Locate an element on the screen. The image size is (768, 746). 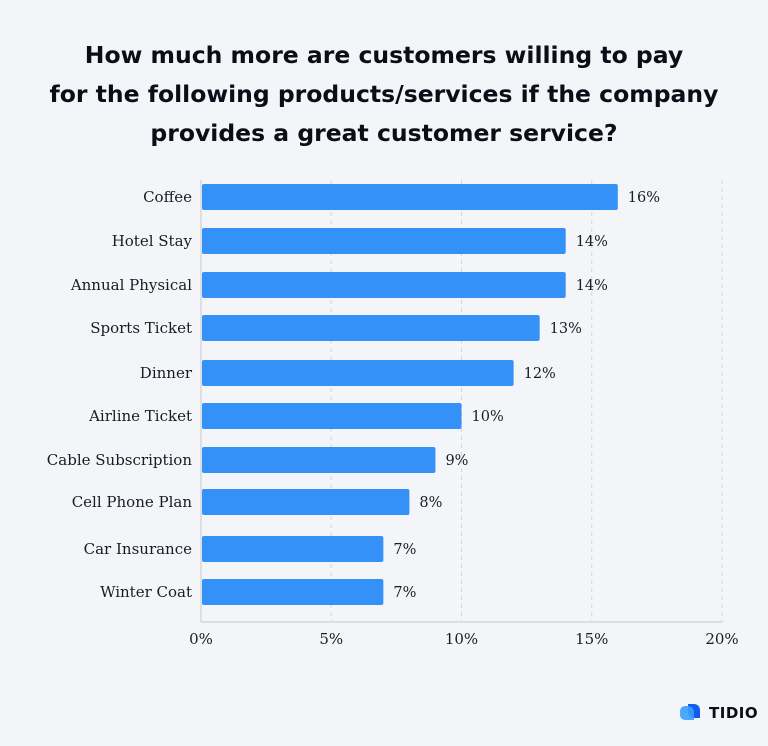
tidio-logo-icon is located at coordinates (690, 712).